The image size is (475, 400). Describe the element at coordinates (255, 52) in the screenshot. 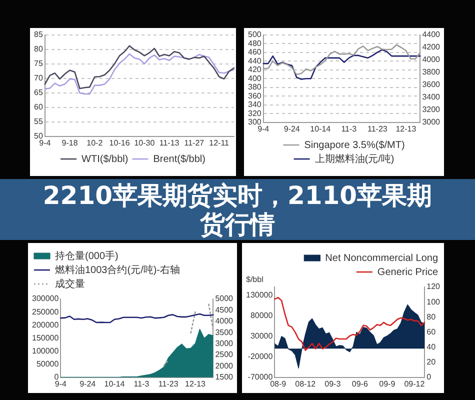

I see `y-tick-label: 460` at that location.